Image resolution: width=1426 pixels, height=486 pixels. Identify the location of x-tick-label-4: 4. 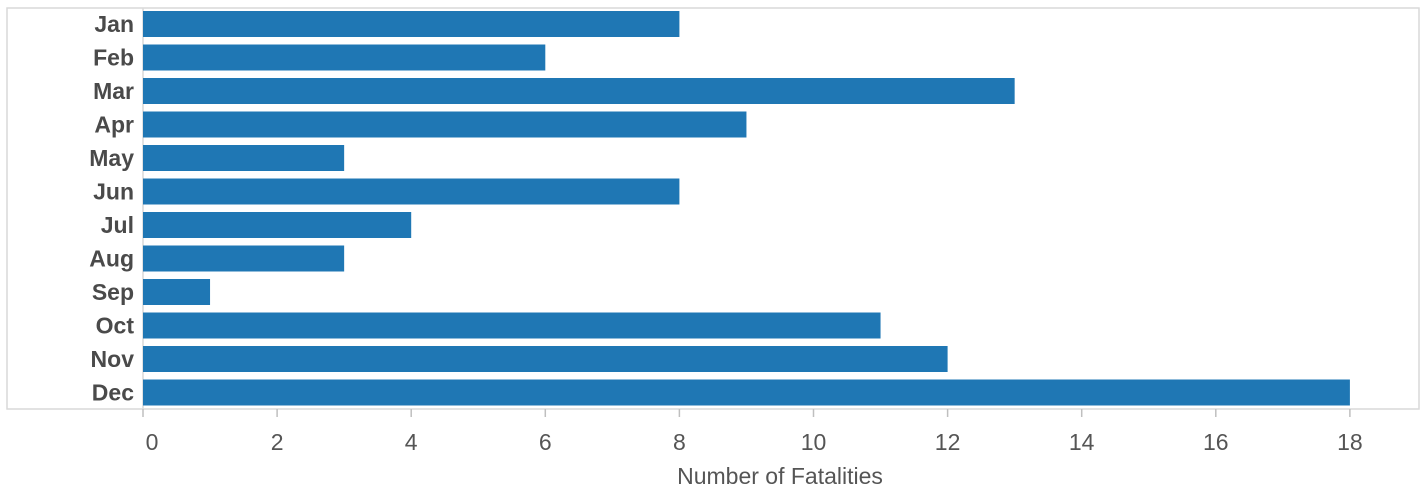
(411, 442).